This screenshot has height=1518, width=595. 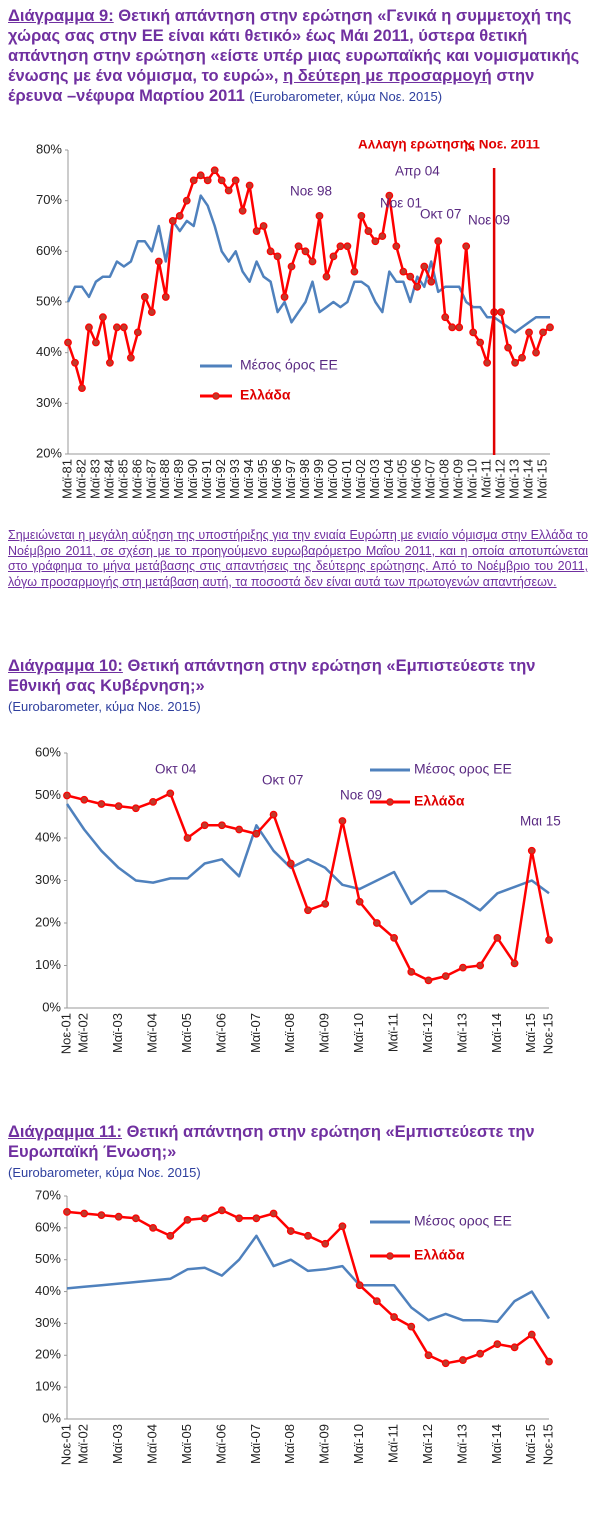 What do you see at coordinates (402, 479) in the screenshot?
I see `x-tick-label: Μαϊ-05` at bounding box center [402, 479].